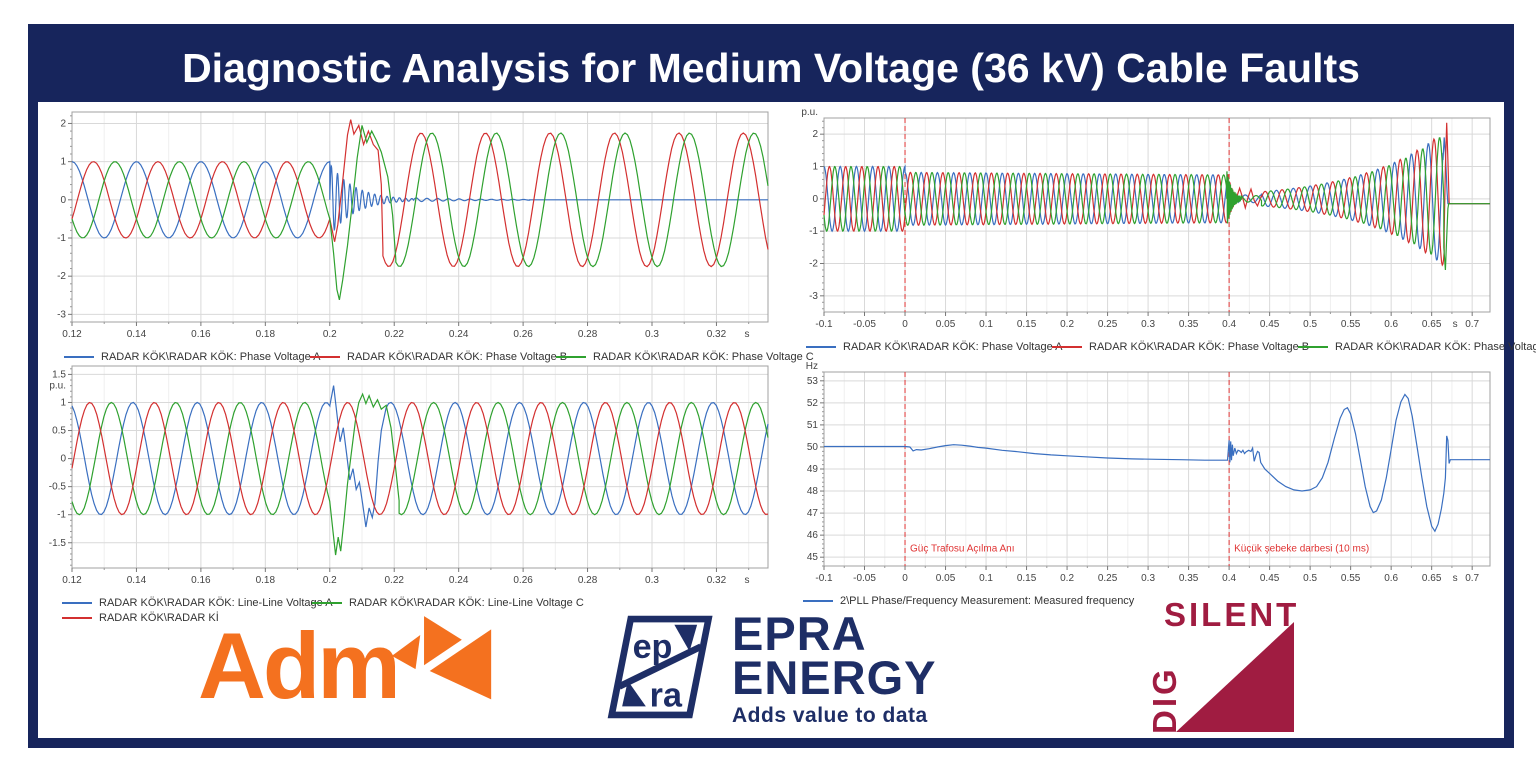 The image size is (1536, 771). I want to click on svg-text: 0.24, so click(459, 334).